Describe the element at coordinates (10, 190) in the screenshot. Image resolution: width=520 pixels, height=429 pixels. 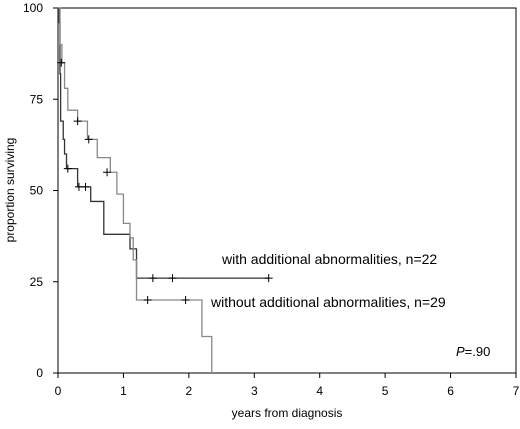
I see `y-axis-title: proportion surviving` at that location.